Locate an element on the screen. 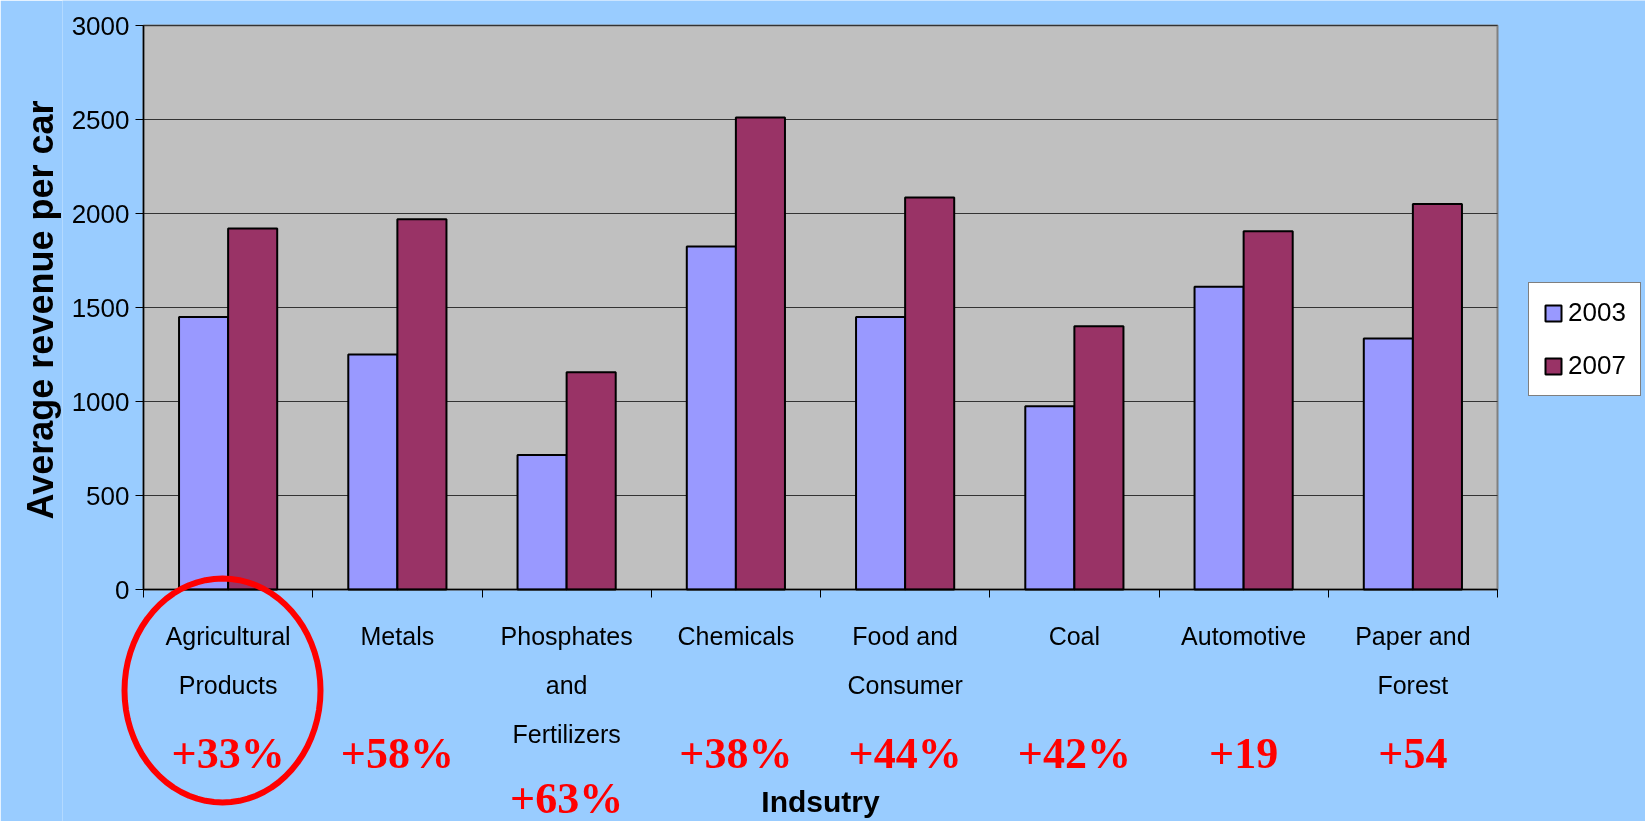  legend-label: 2003 is located at coordinates (1597, 312).